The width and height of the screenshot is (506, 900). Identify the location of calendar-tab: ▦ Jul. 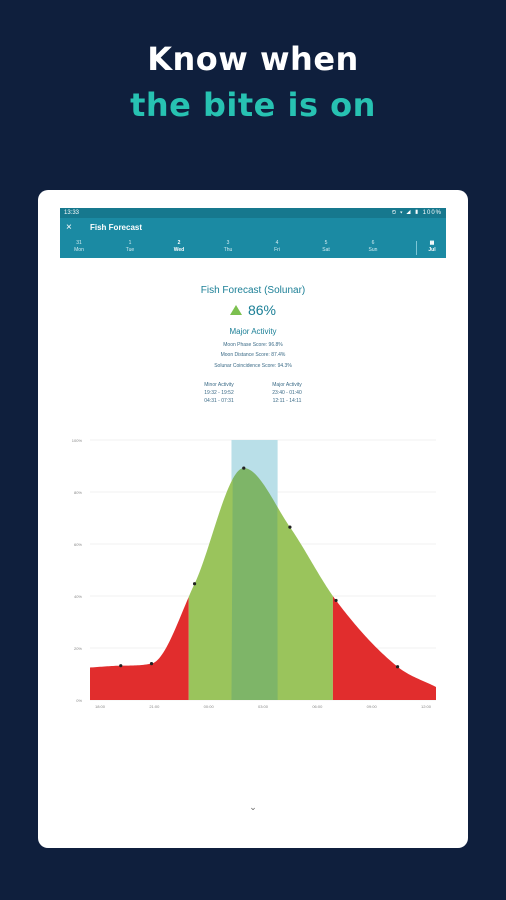
(432, 247).